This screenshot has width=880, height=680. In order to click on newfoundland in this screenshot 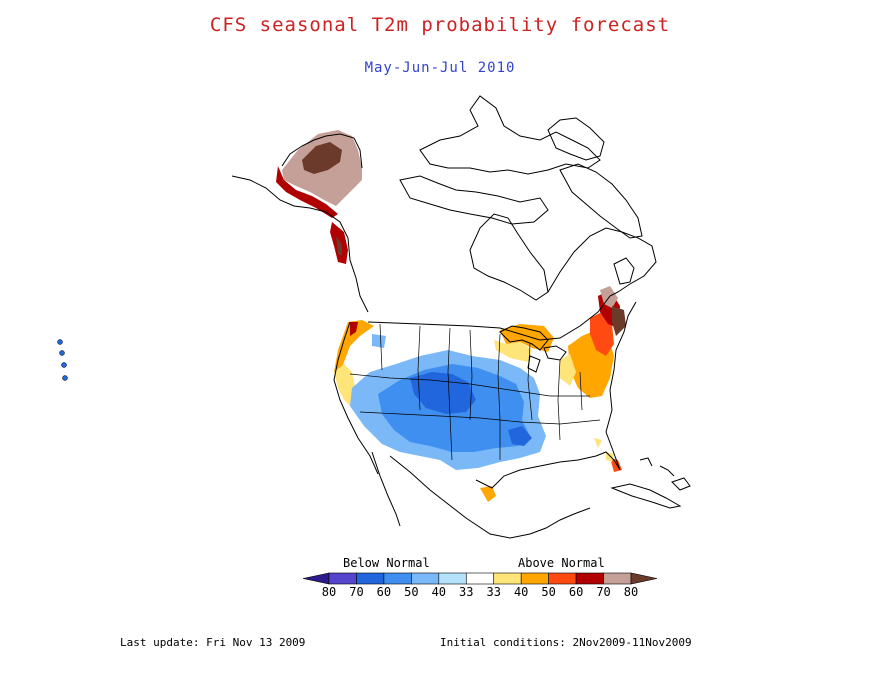, I will do `click(624, 271)`.